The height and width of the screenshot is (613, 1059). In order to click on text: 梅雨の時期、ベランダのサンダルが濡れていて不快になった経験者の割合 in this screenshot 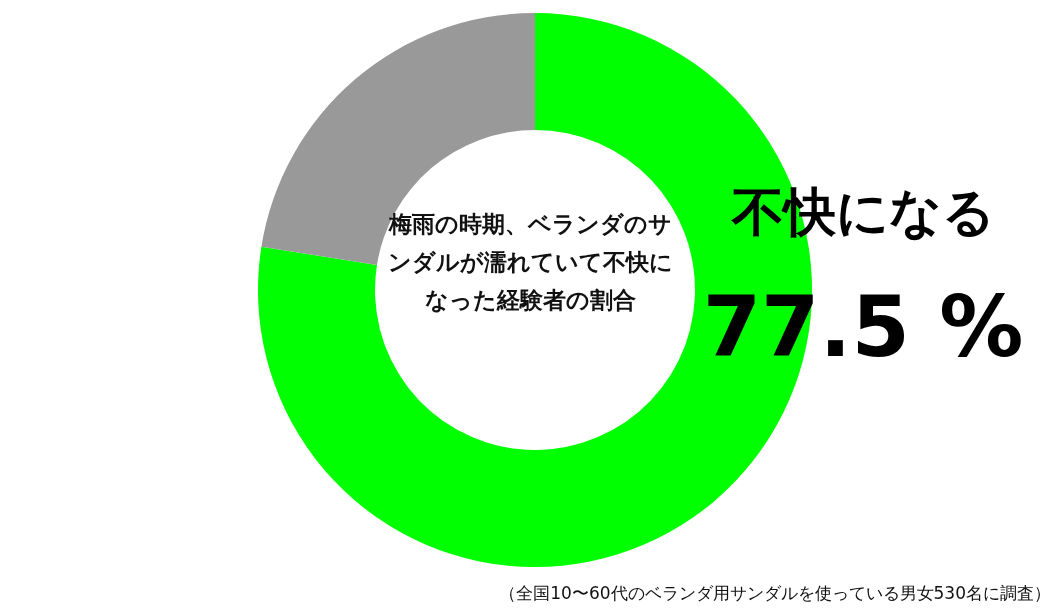, I will do `click(530, 262)`.